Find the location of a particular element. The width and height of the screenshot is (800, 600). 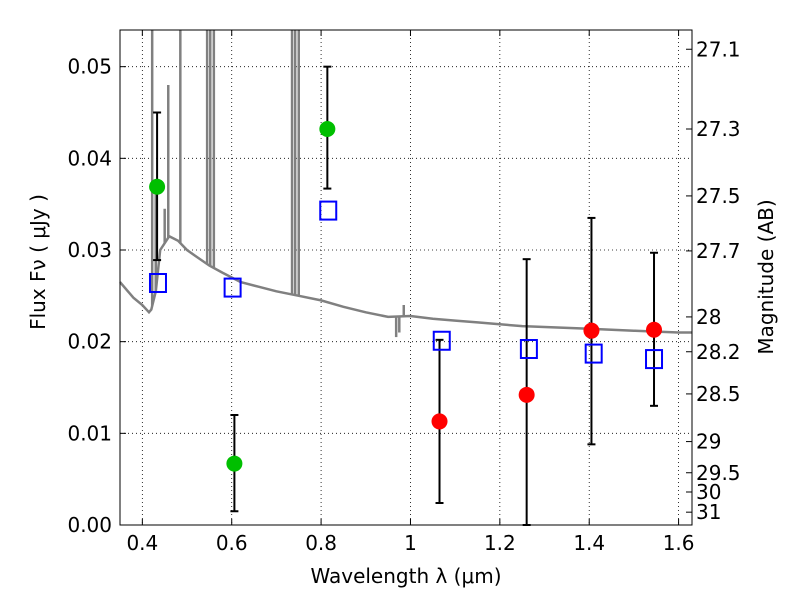

right-tick-label: 28 is located at coordinates (708, 317).